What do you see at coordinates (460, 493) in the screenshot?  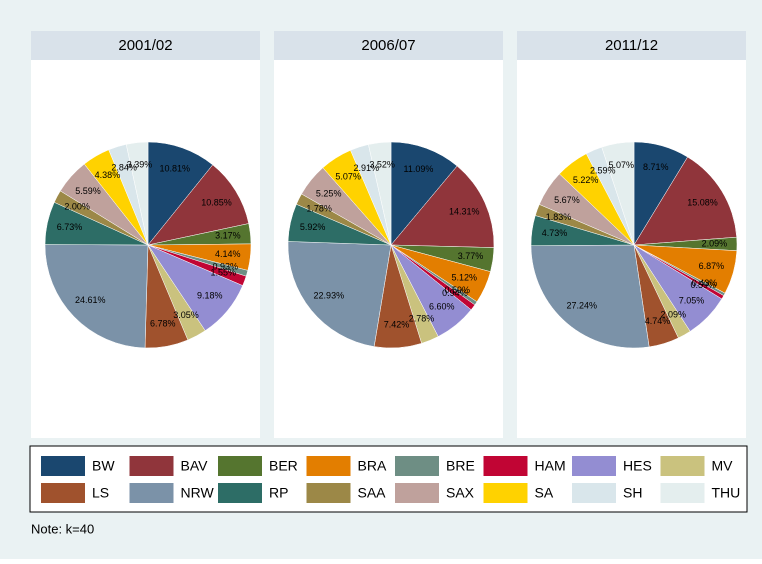 I see `legend-label: SAX` at bounding box center [460, 493].